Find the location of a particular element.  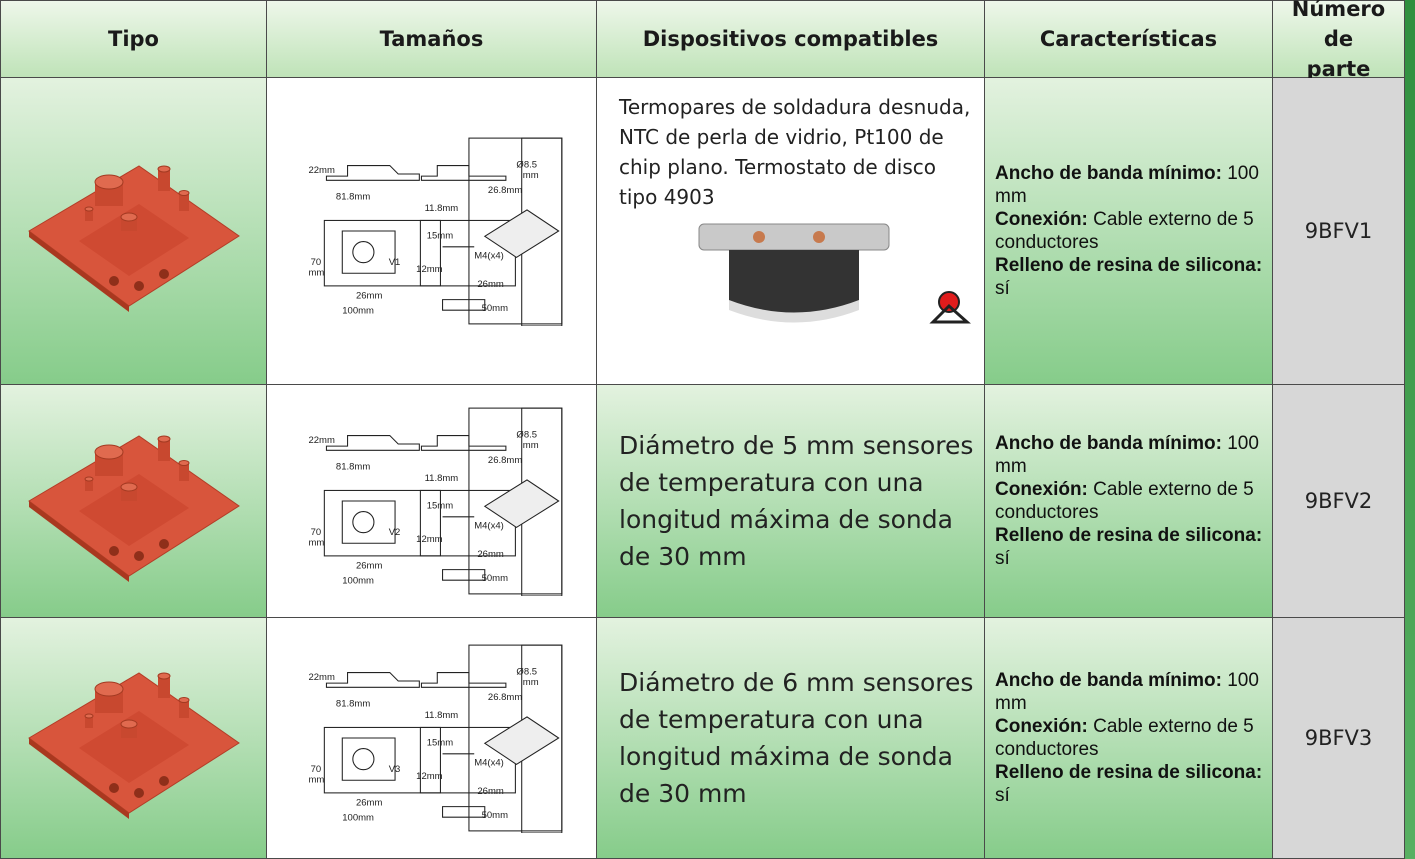

body is located at coordinates (794, 284).